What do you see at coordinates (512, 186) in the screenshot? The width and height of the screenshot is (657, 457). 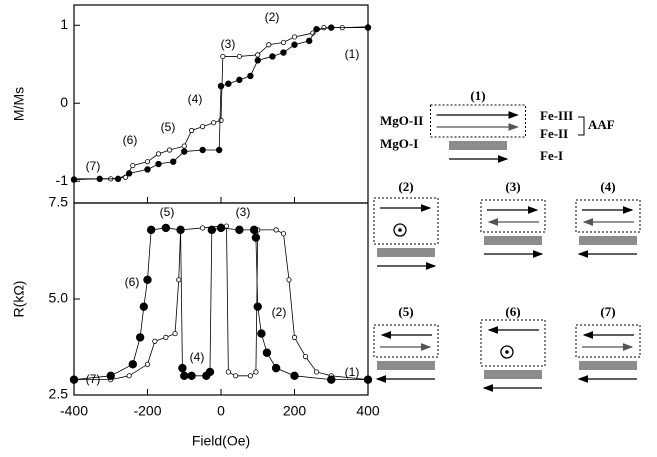 I see `panel-label: (3)` at bounding box center [512, 186].